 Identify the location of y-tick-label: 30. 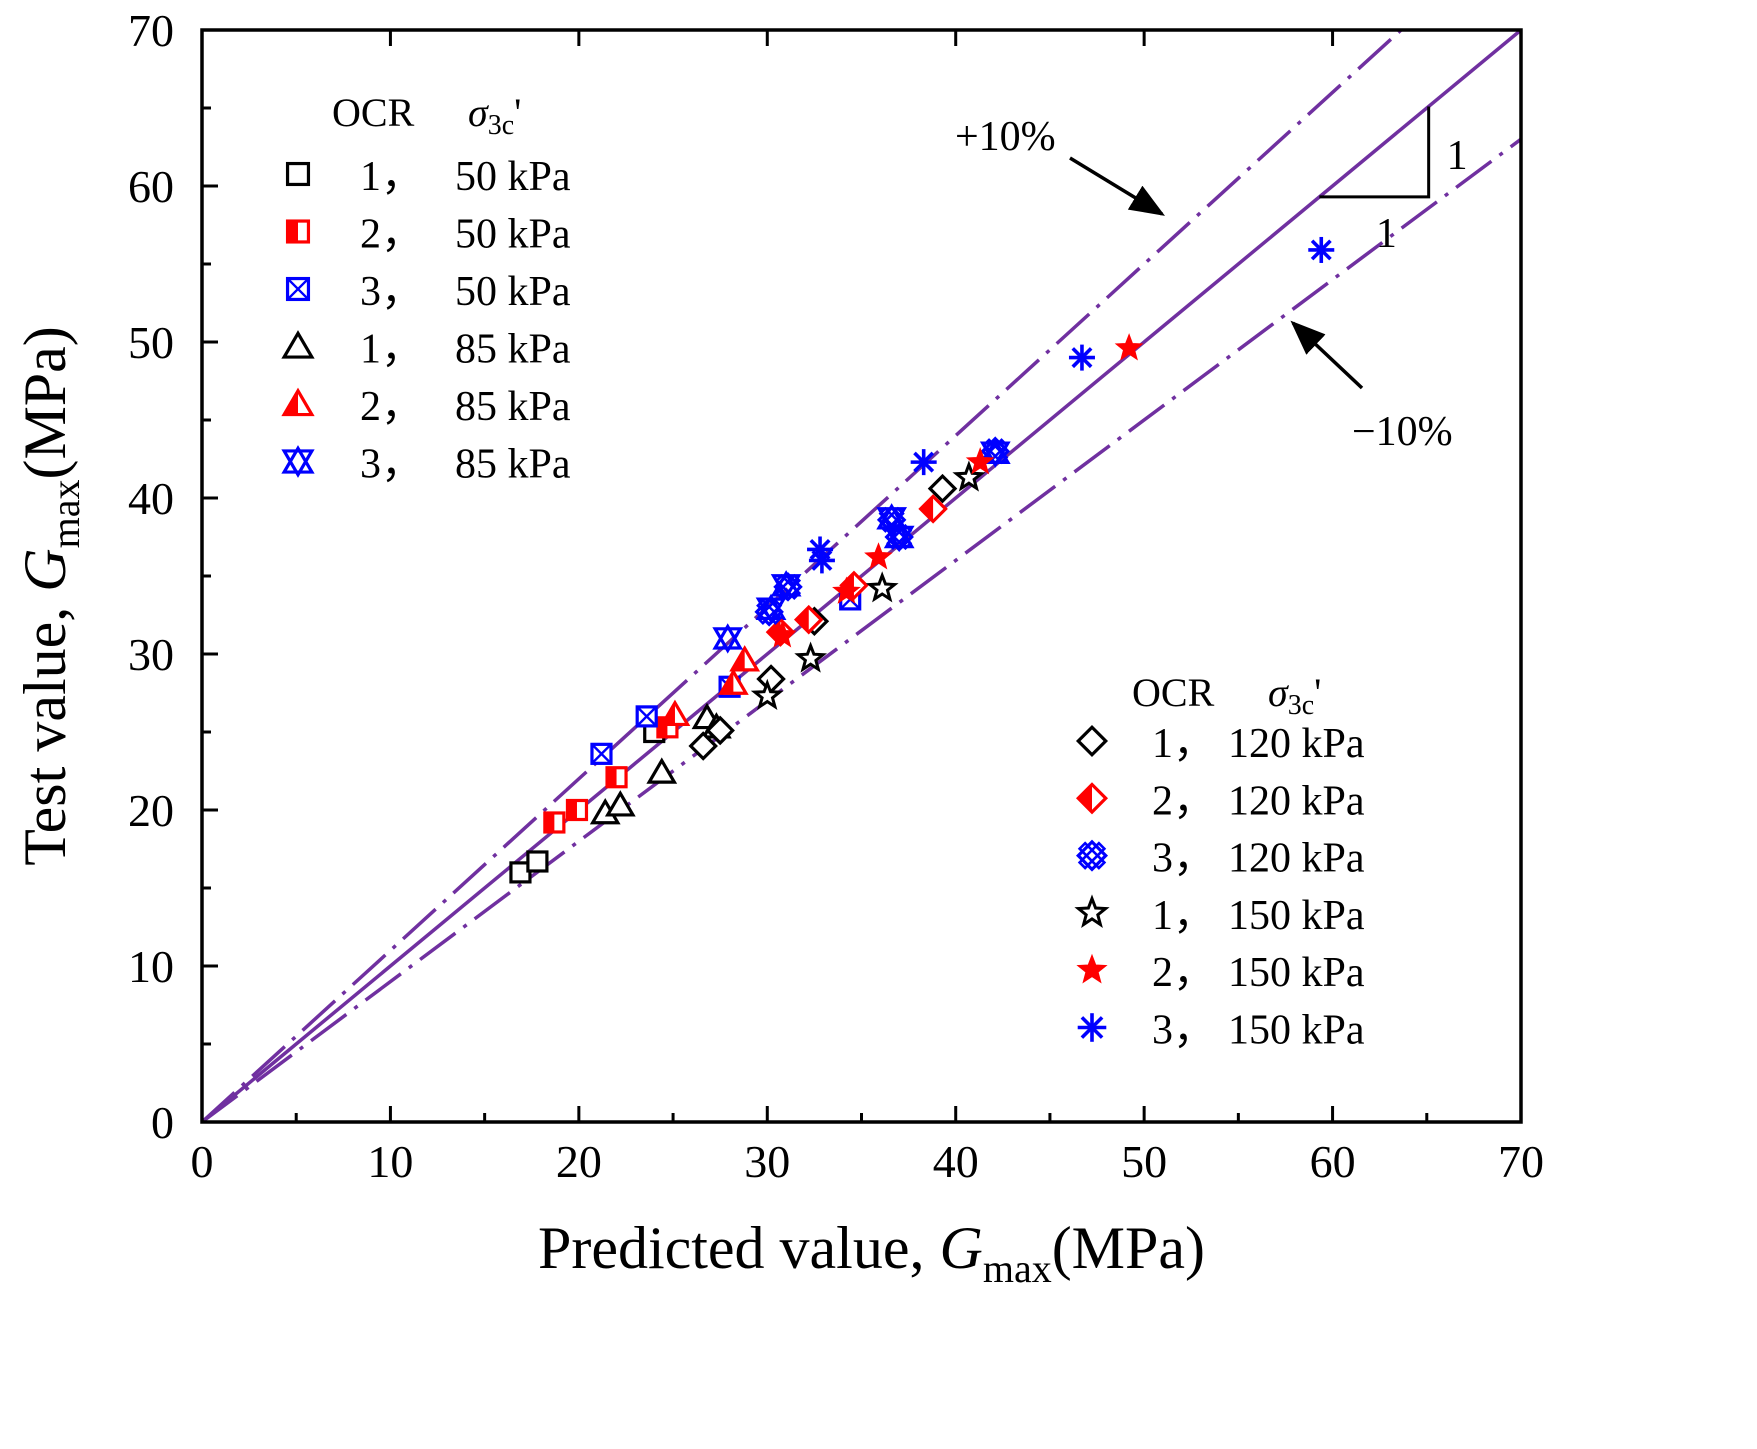
(151, 654).